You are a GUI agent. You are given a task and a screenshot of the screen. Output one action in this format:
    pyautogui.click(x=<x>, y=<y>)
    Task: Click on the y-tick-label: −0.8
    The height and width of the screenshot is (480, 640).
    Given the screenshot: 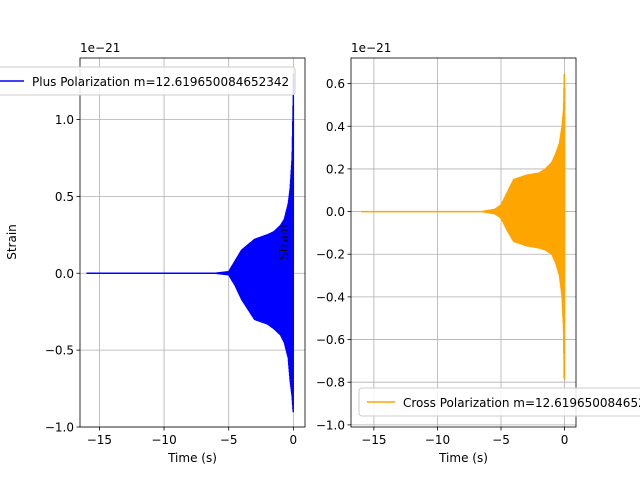 What is the action you would take?
    pyautogui.click(x=330, y=383)
    